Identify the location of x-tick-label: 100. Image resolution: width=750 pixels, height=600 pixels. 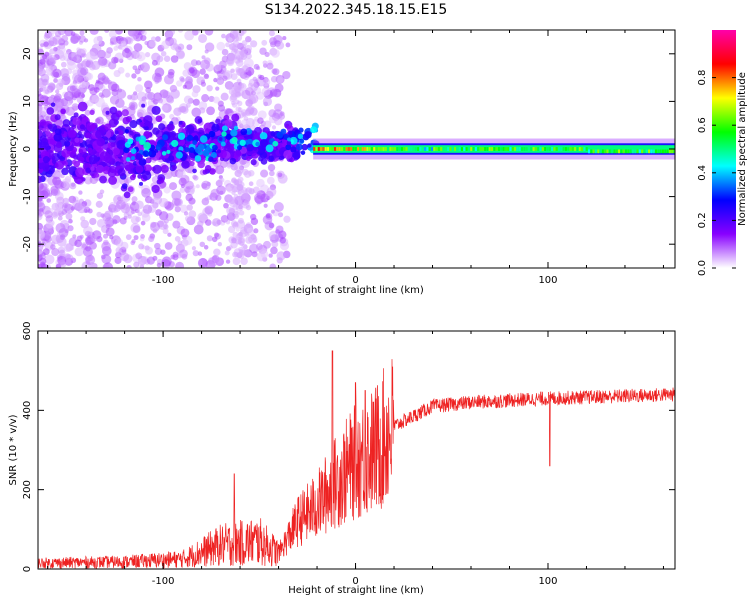
(547, 280).